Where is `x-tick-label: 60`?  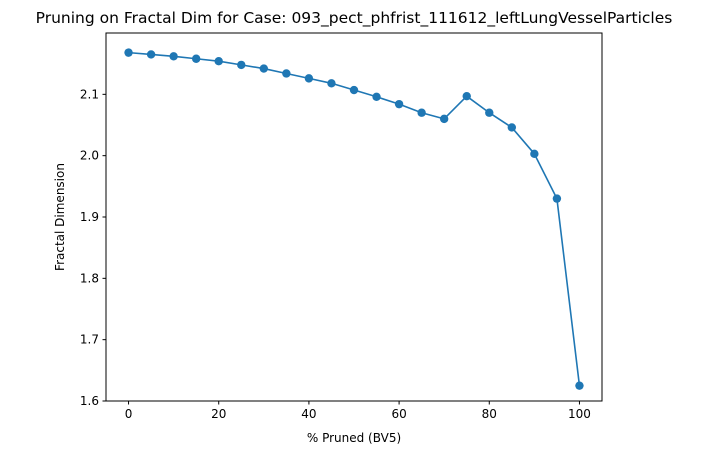
x-tick-label: 60 is located at coordinates (398, 414).